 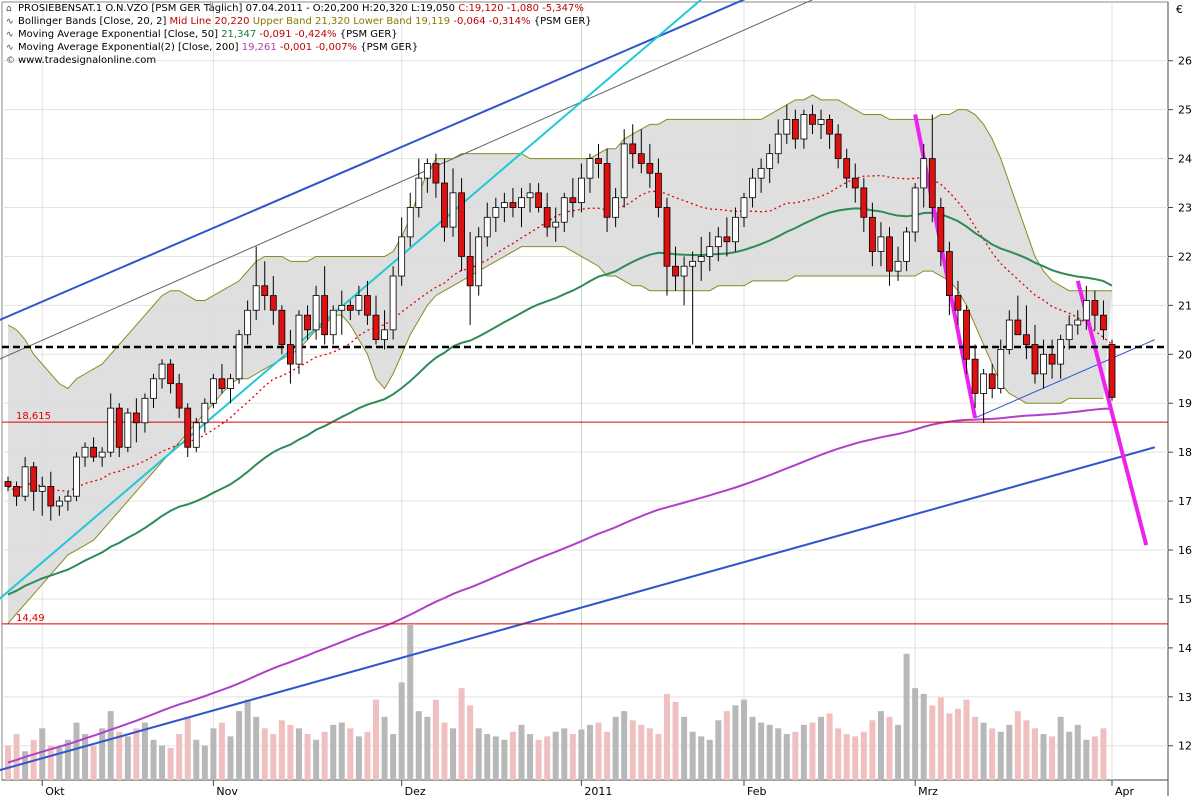 What do you see at coordinates (368, 34) in the screenshot?
I see `legend-ema50-suffix: {PSM GER}` at bounding box center [368, 34].